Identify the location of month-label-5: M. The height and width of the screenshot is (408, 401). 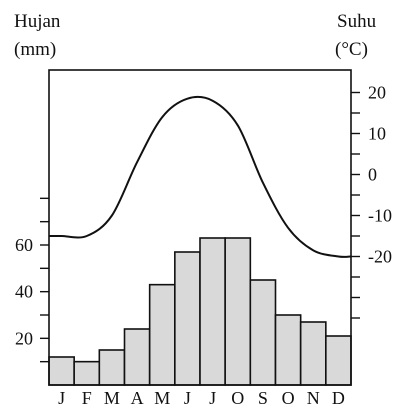
(162, 398).